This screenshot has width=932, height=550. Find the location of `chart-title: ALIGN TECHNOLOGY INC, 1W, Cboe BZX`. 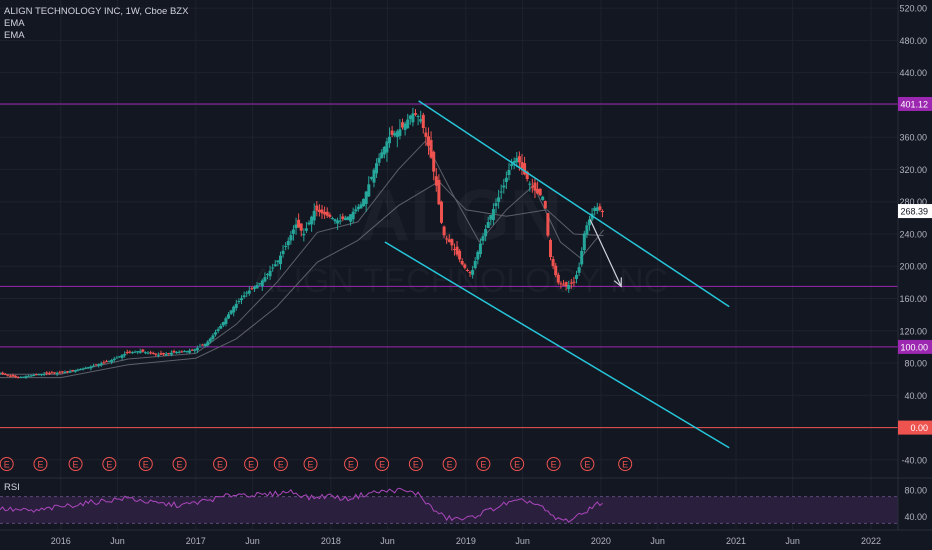

chart-title: ALIGN TECHNOLOGY INC, 1W, Cboe BZX is located at coordinates (96, 11).